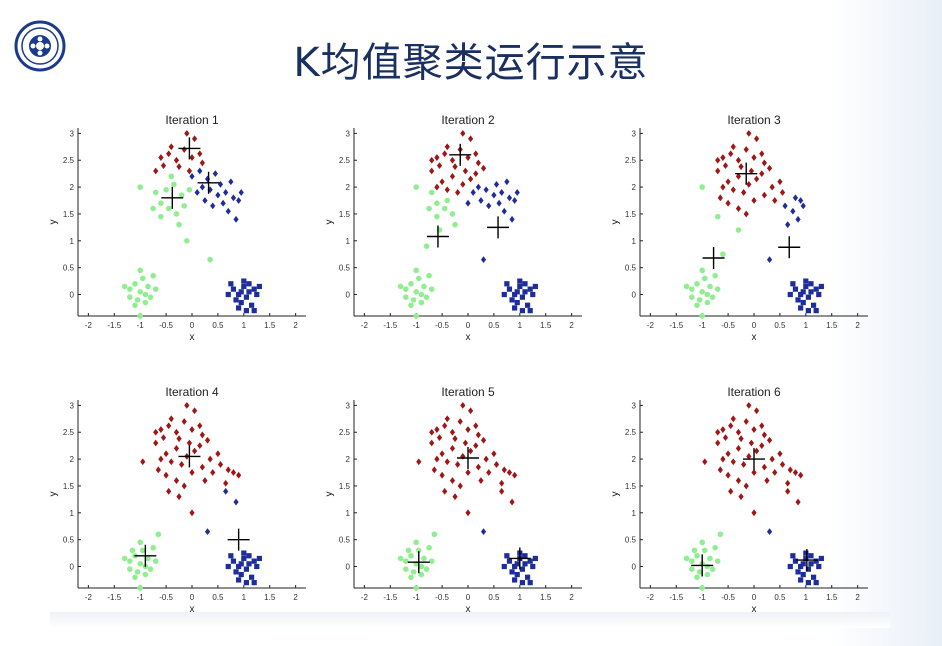  Describe the element at coordinates (365, 597) in the screenshot. I see `x-tick-label: -2` at that location.